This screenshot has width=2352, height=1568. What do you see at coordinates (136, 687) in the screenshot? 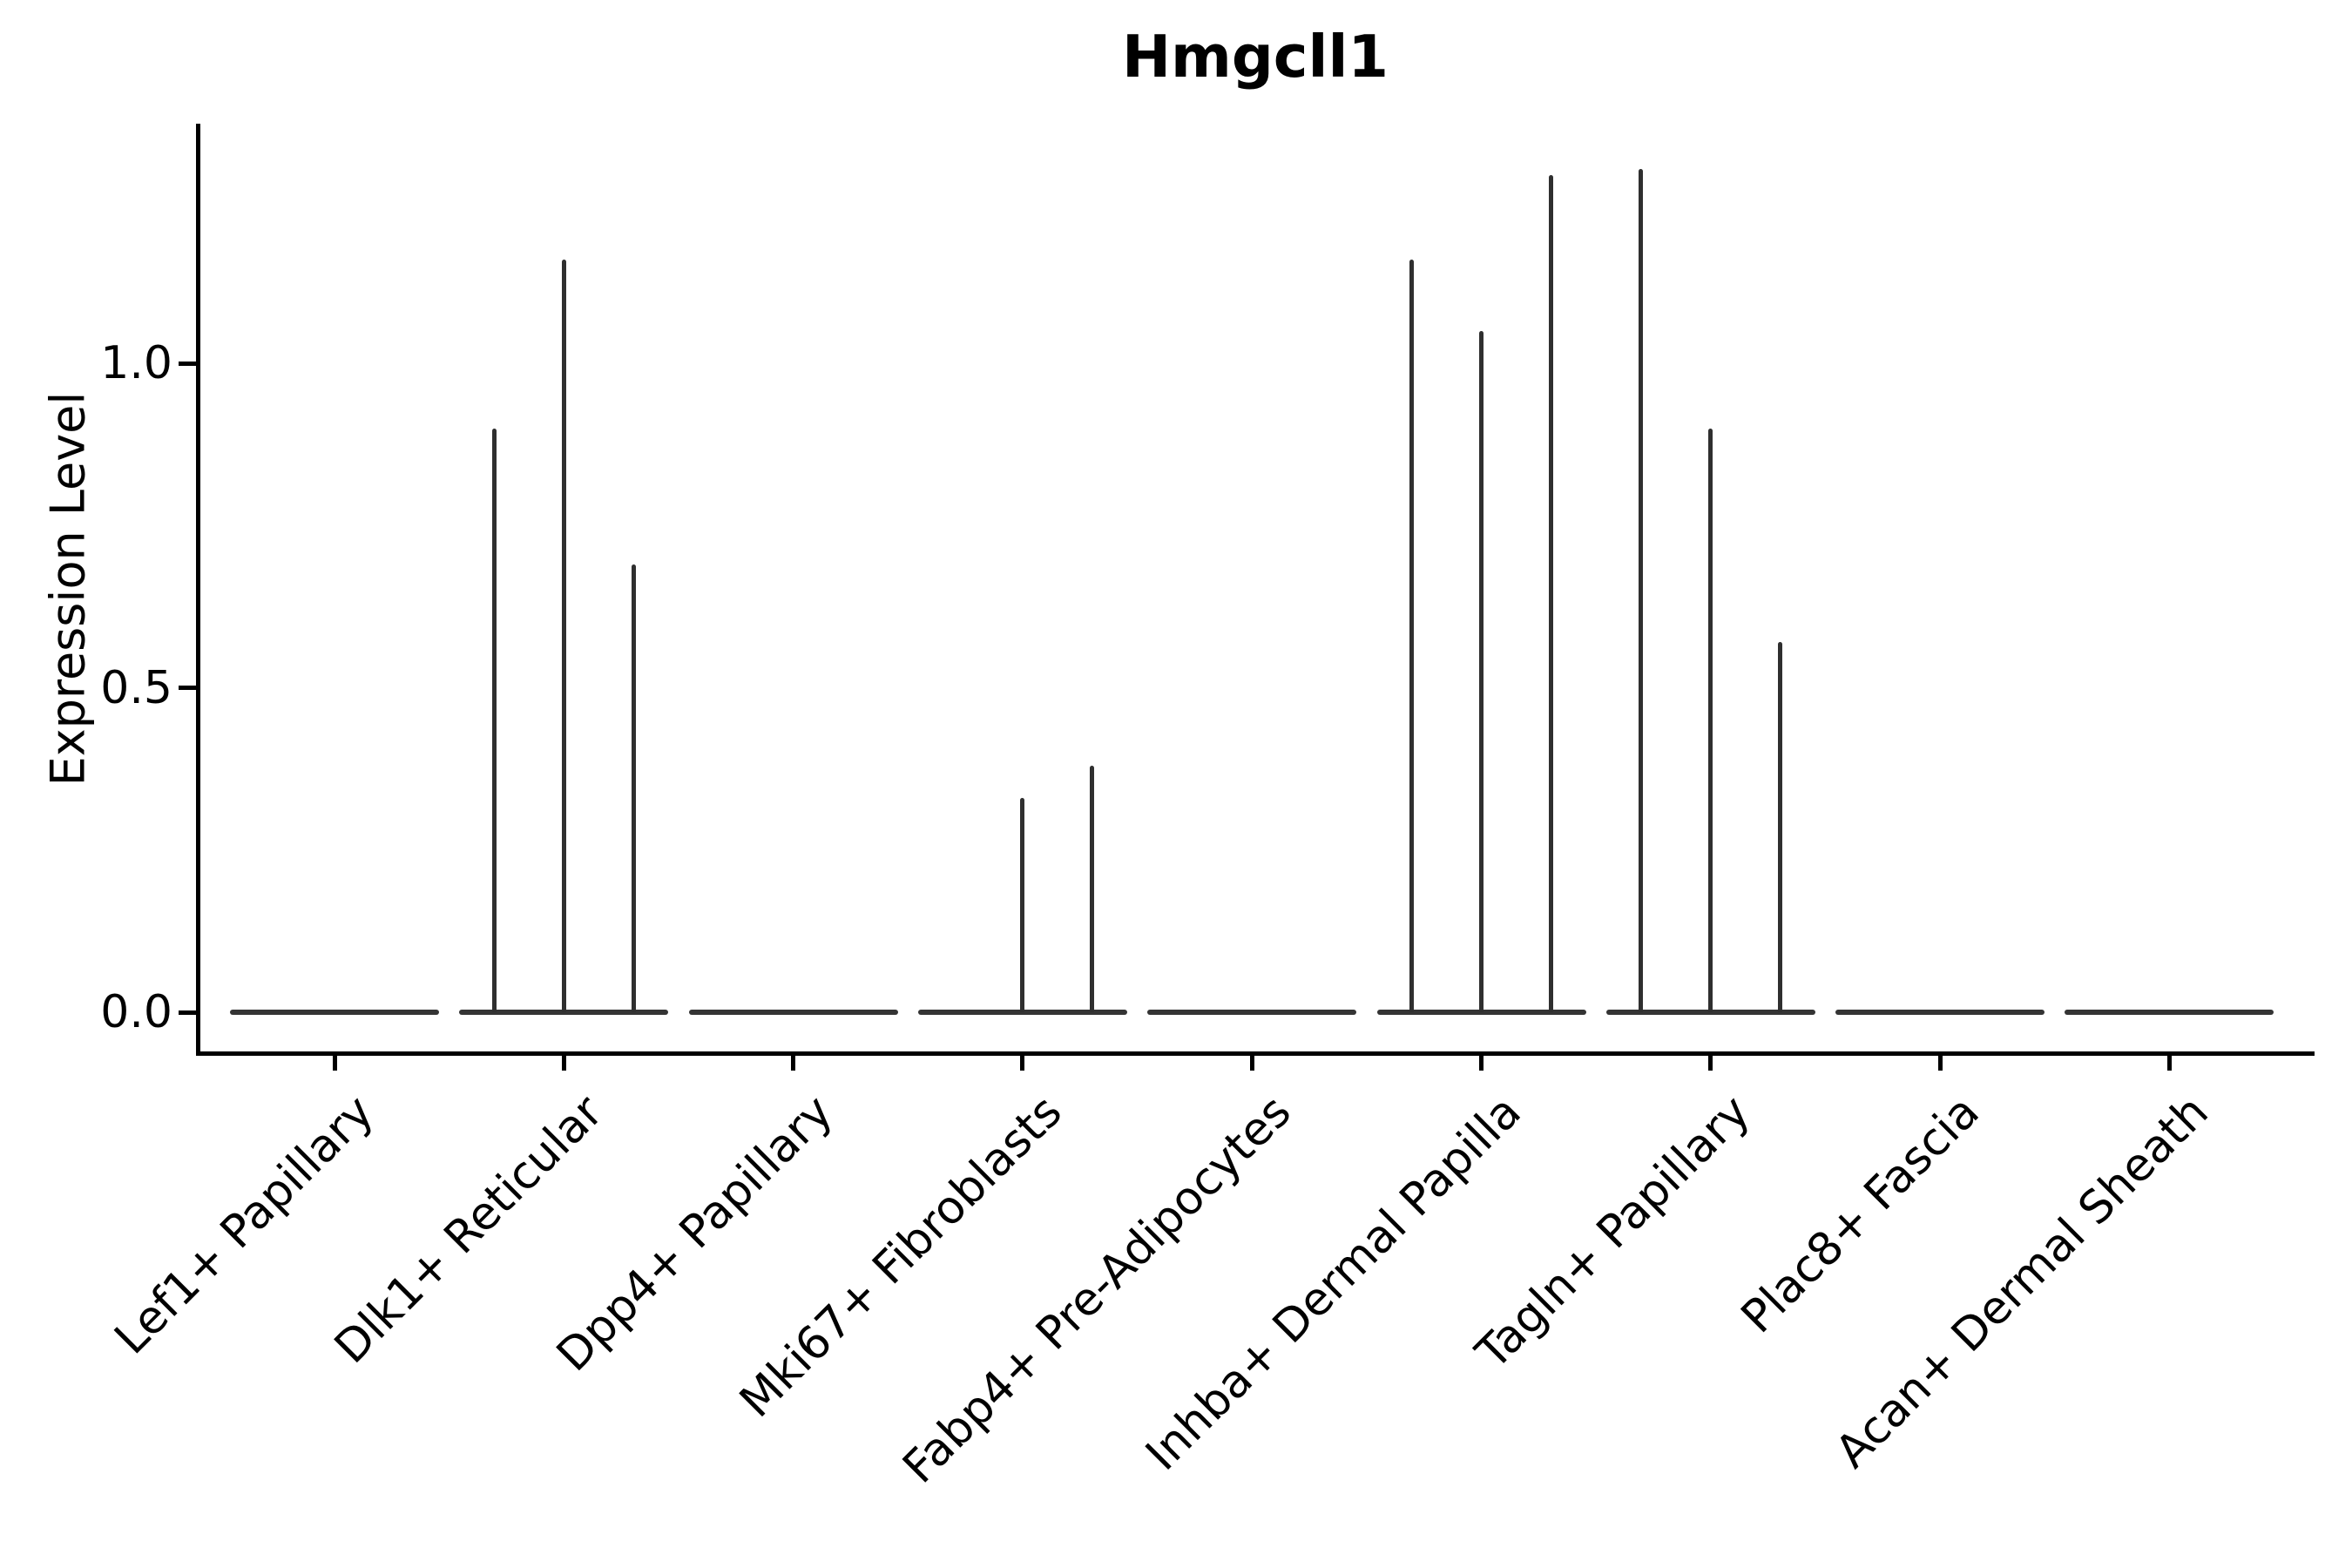
I see `y-tick-label: 0.5` at bounding box center [136, 687].